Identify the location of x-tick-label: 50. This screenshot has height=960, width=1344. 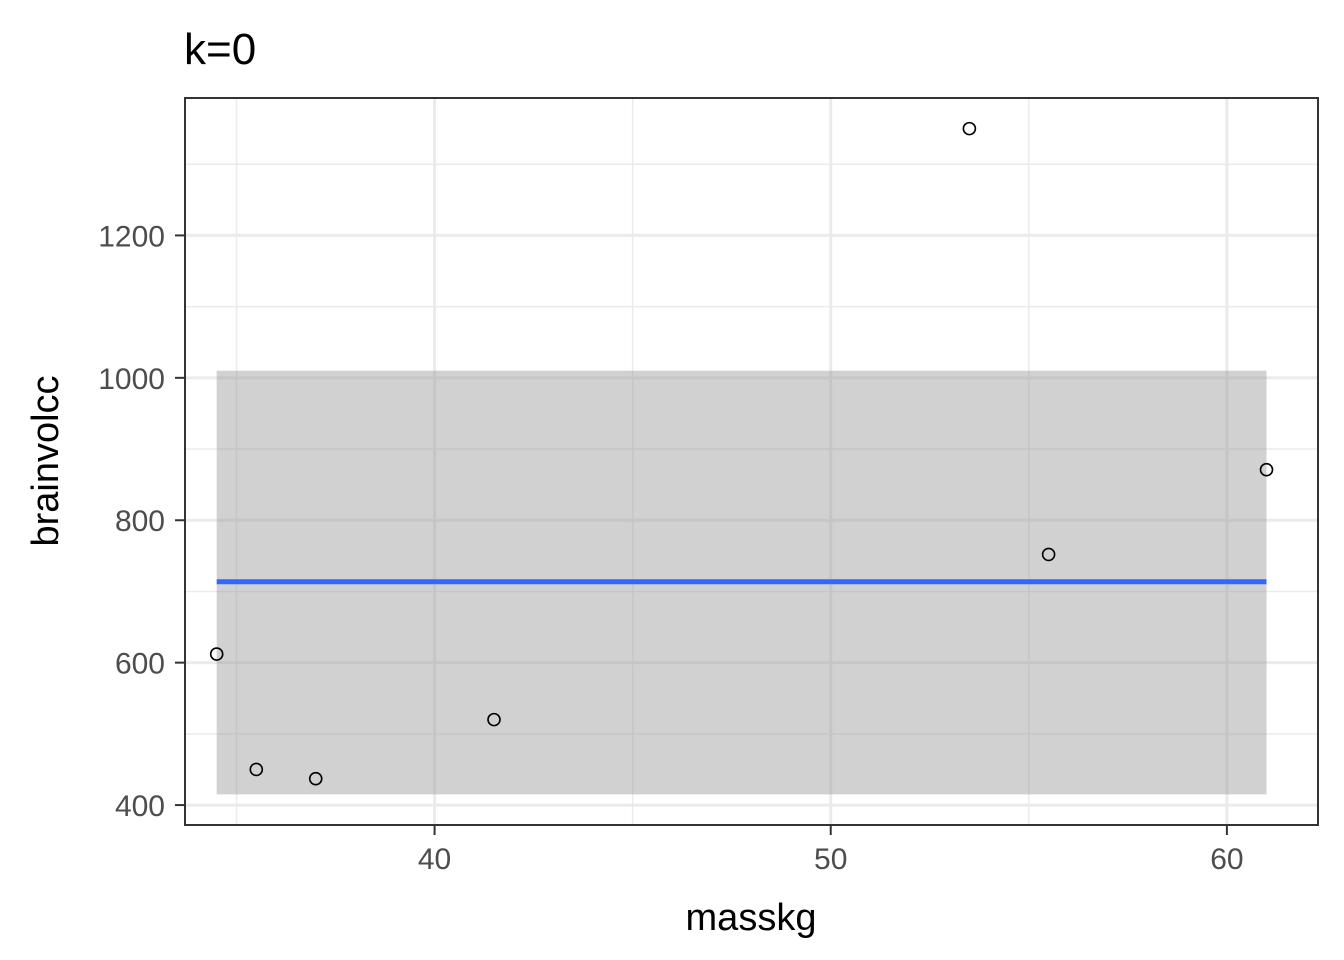
(830, 859).